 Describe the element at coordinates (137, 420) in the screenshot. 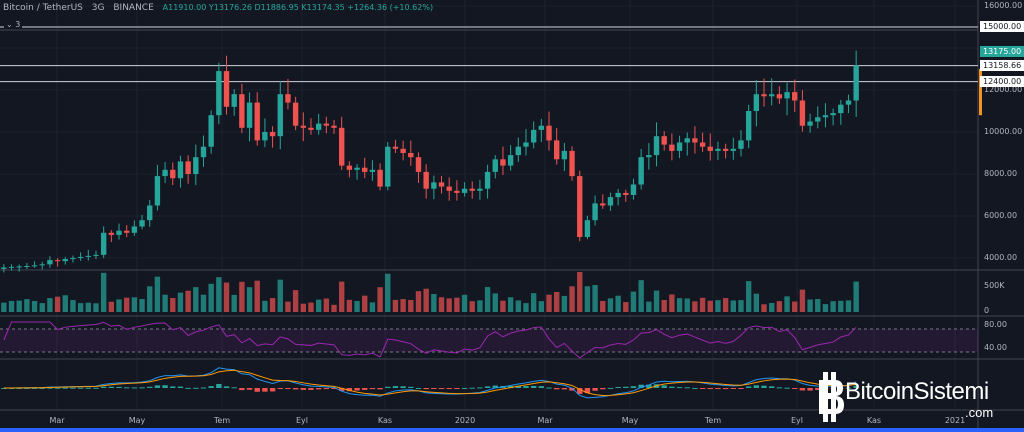

I see `time-axis-label: May` at that location.